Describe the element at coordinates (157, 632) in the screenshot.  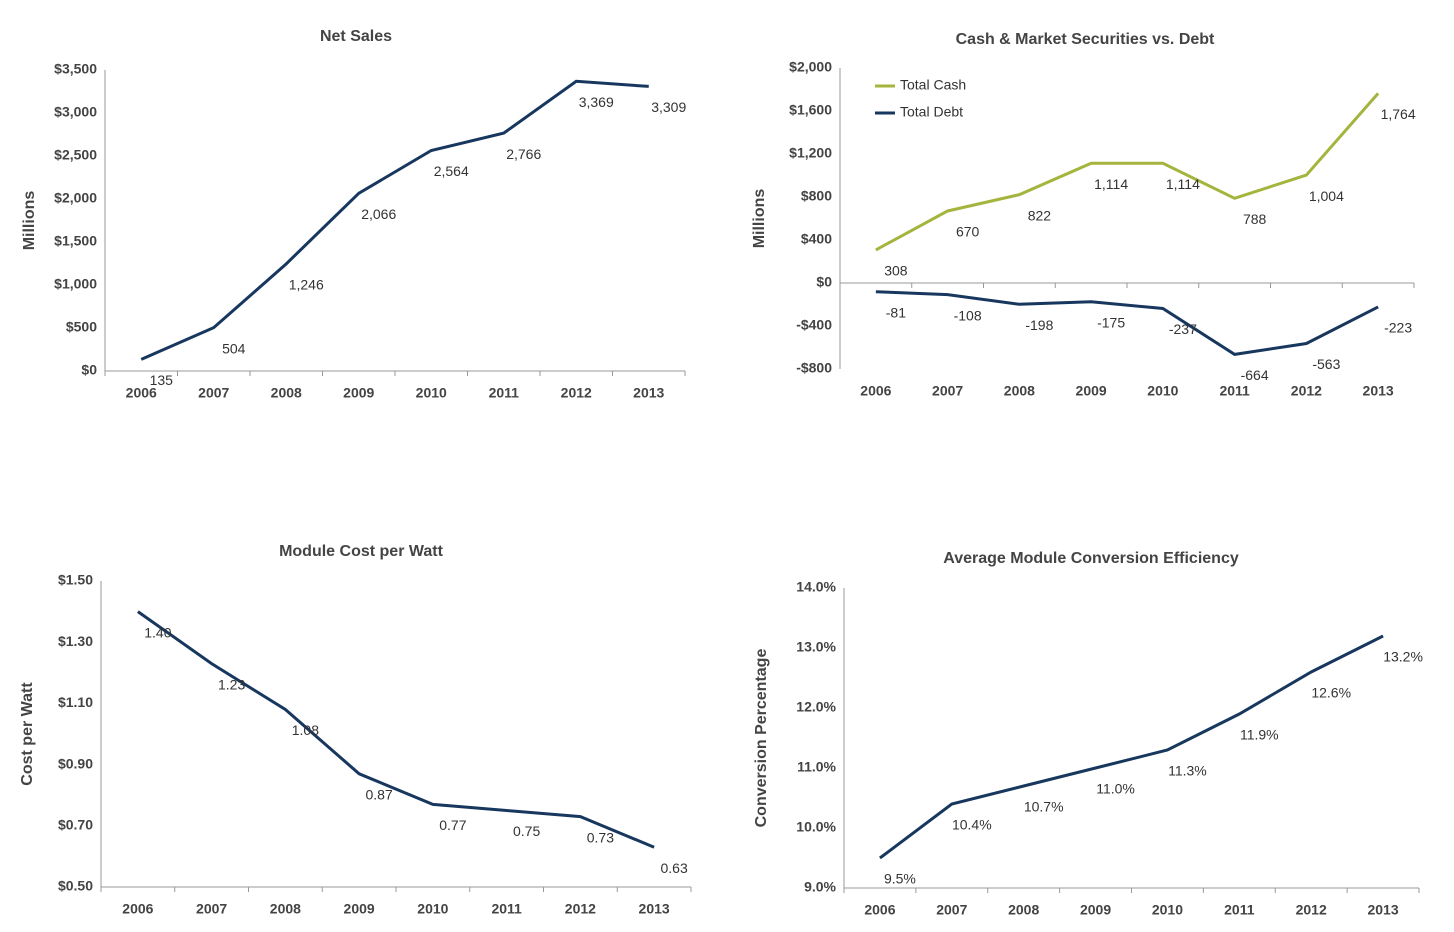
I see `data-label: 1.40` at that location.